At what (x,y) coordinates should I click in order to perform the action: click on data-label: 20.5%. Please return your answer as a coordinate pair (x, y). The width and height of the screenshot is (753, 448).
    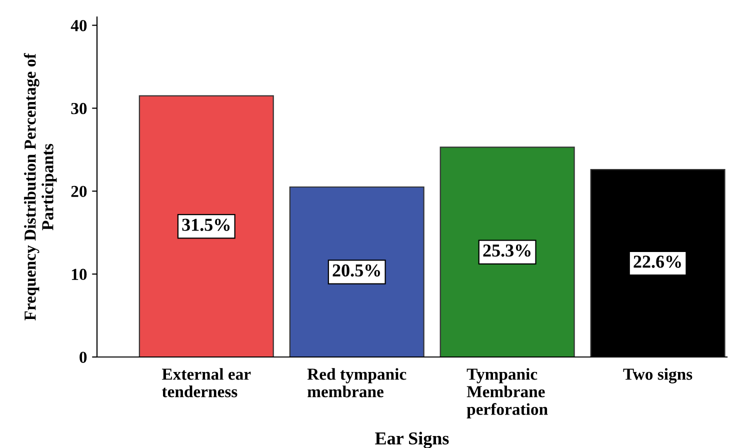
    Looking at the image, I should click on (356, 270).